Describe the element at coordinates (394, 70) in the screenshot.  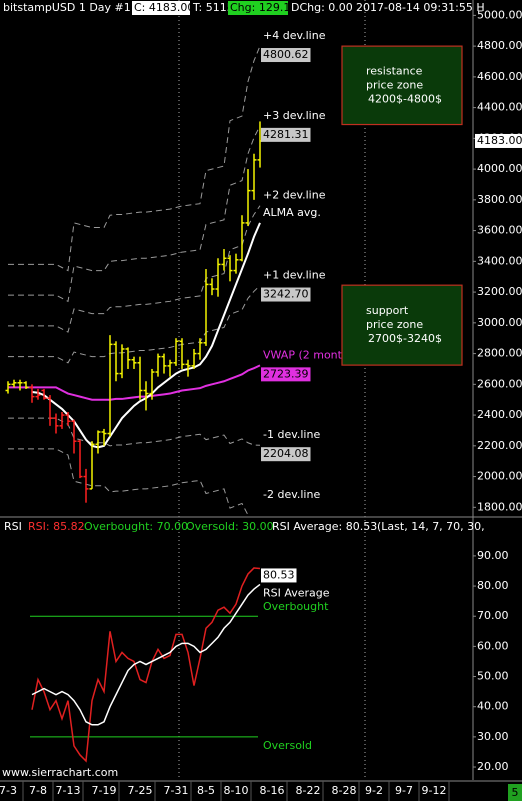
I see `zone-text: resistance` at that location.